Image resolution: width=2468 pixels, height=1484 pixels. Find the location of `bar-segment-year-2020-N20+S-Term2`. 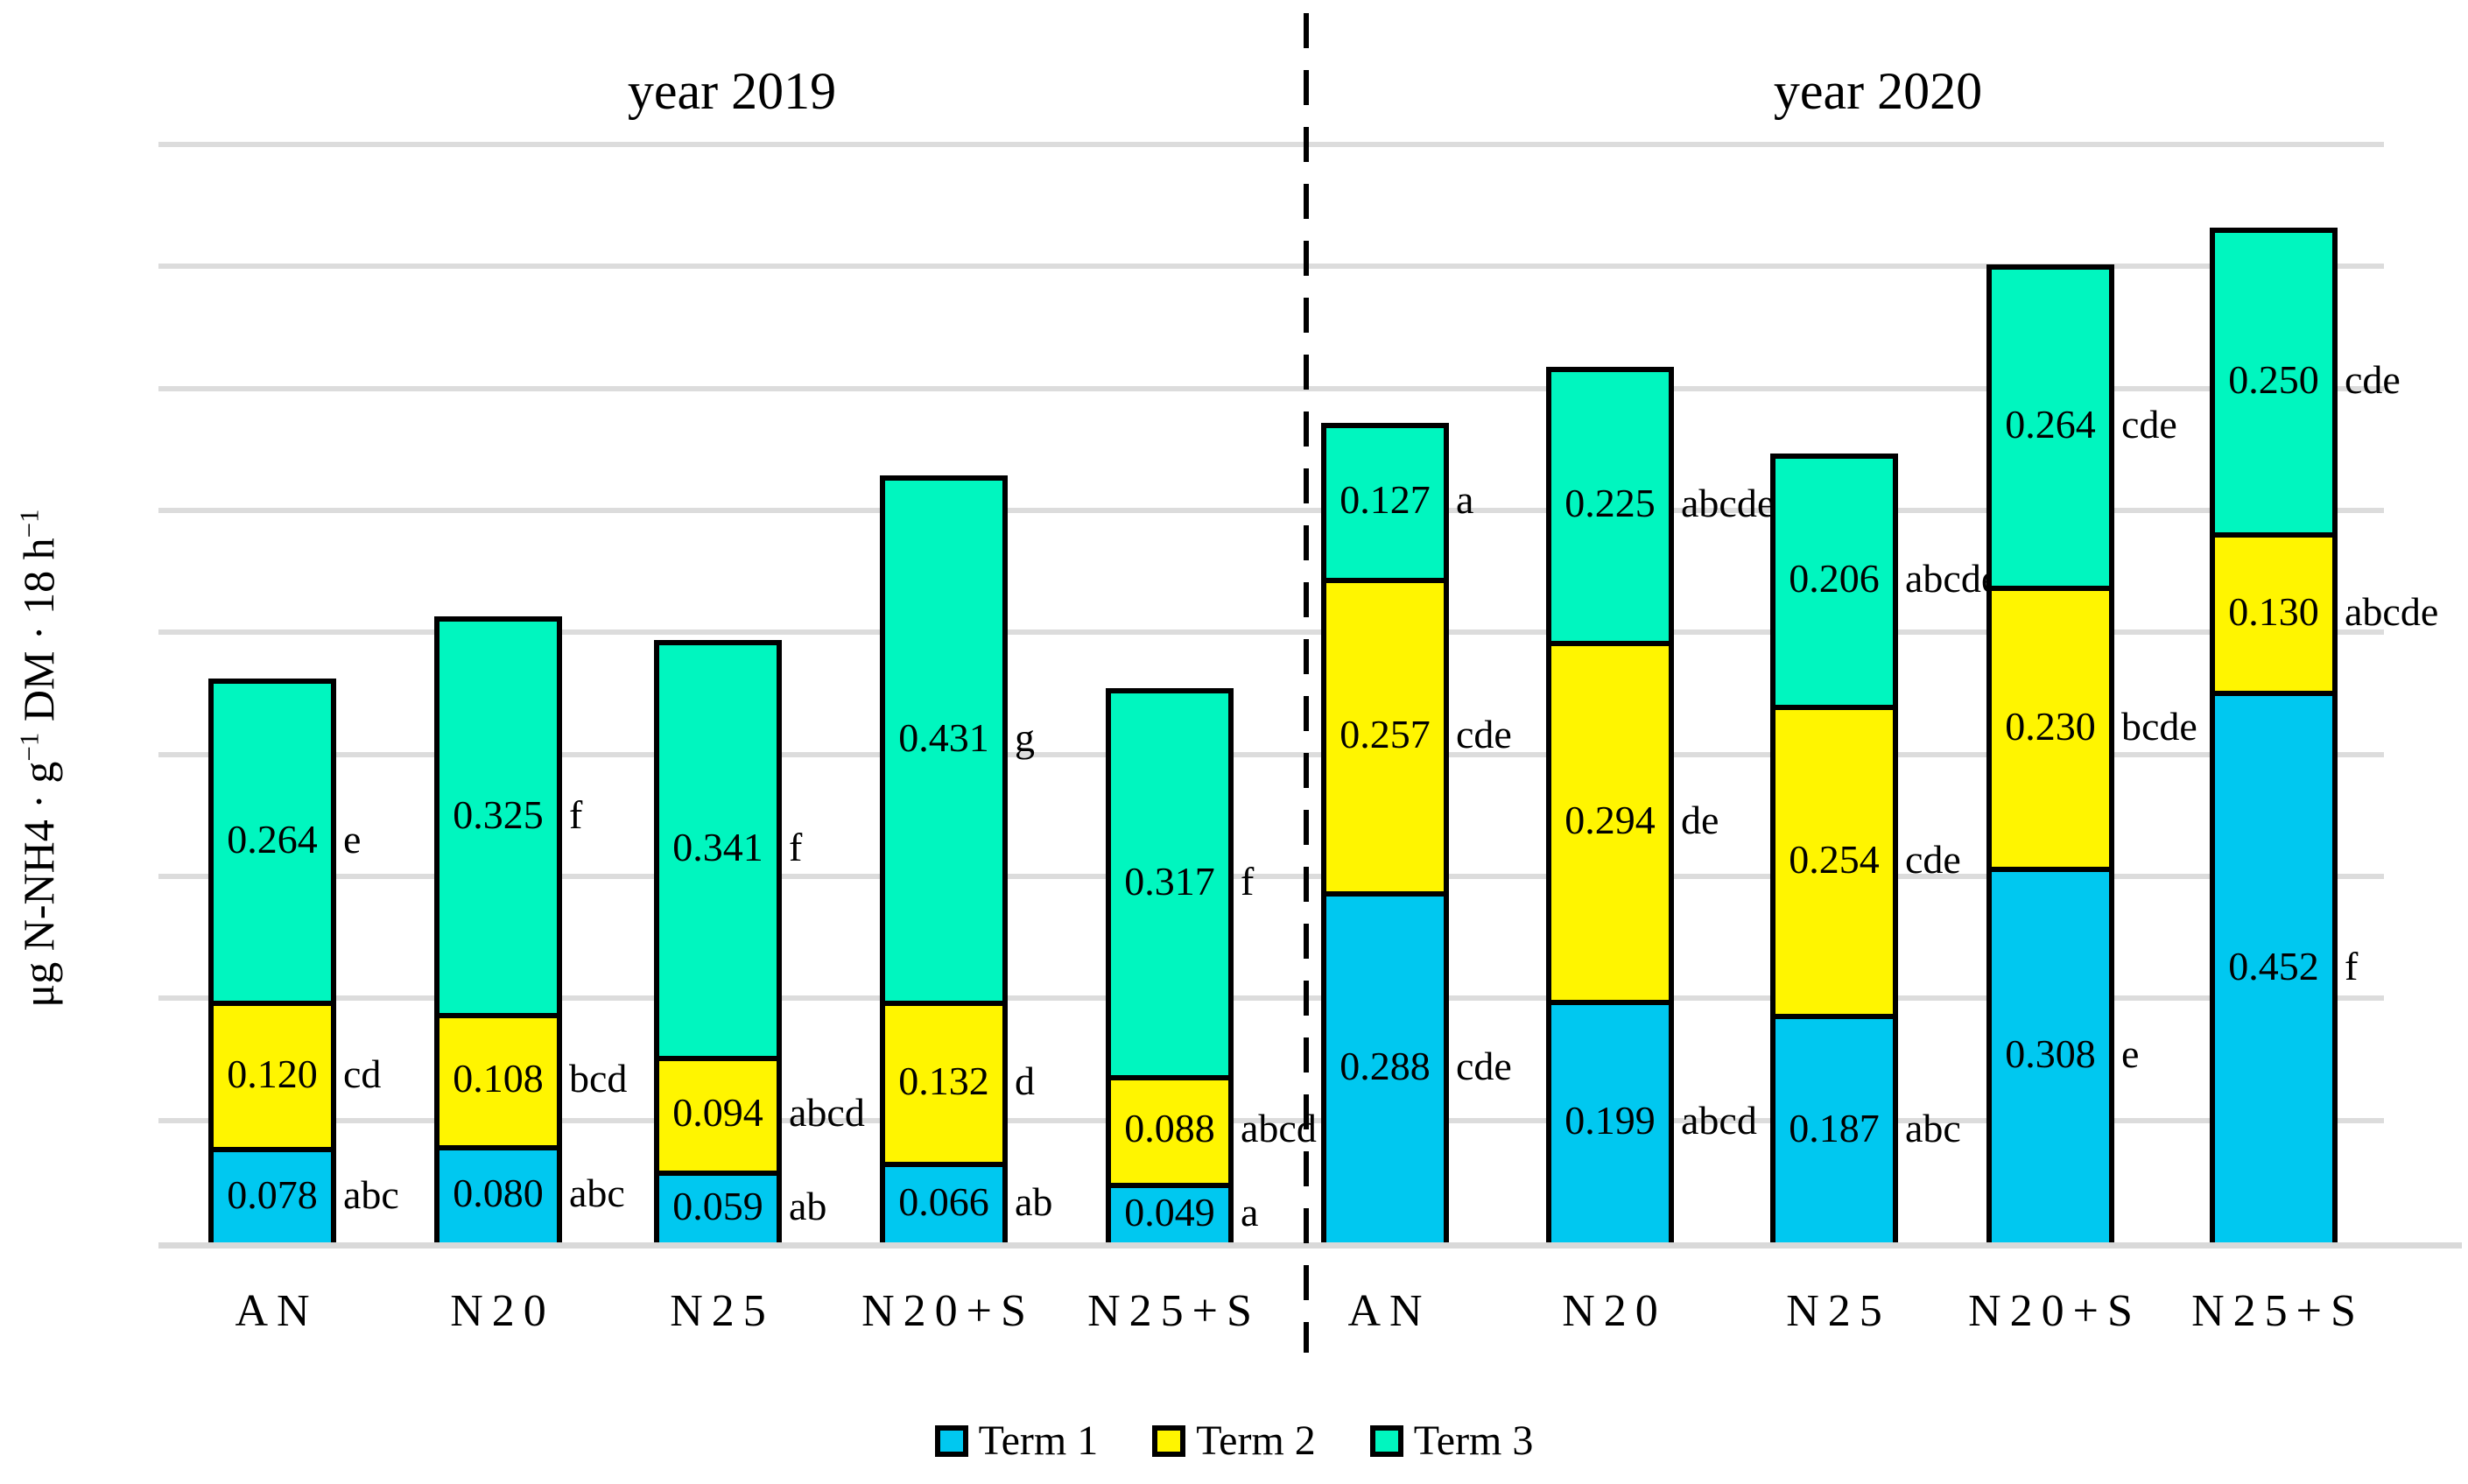

bar-segment-year-2020-N20+S-Term2 is located at coordinates (2050, 726).